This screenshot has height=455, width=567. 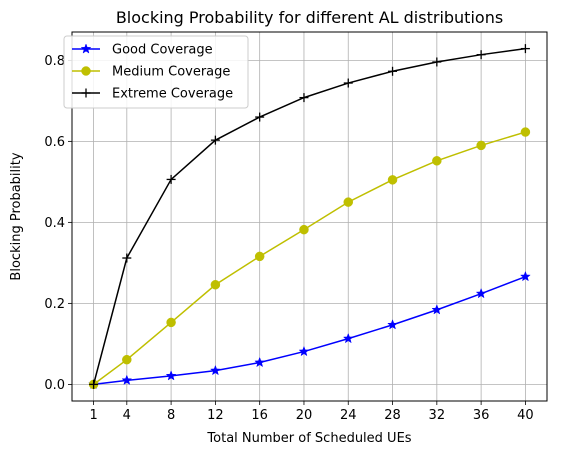 What do you see at coordinates (54, 385) in the screenshot?
I see `y-tick-label: 0.0` at bounding box center [54, 385].